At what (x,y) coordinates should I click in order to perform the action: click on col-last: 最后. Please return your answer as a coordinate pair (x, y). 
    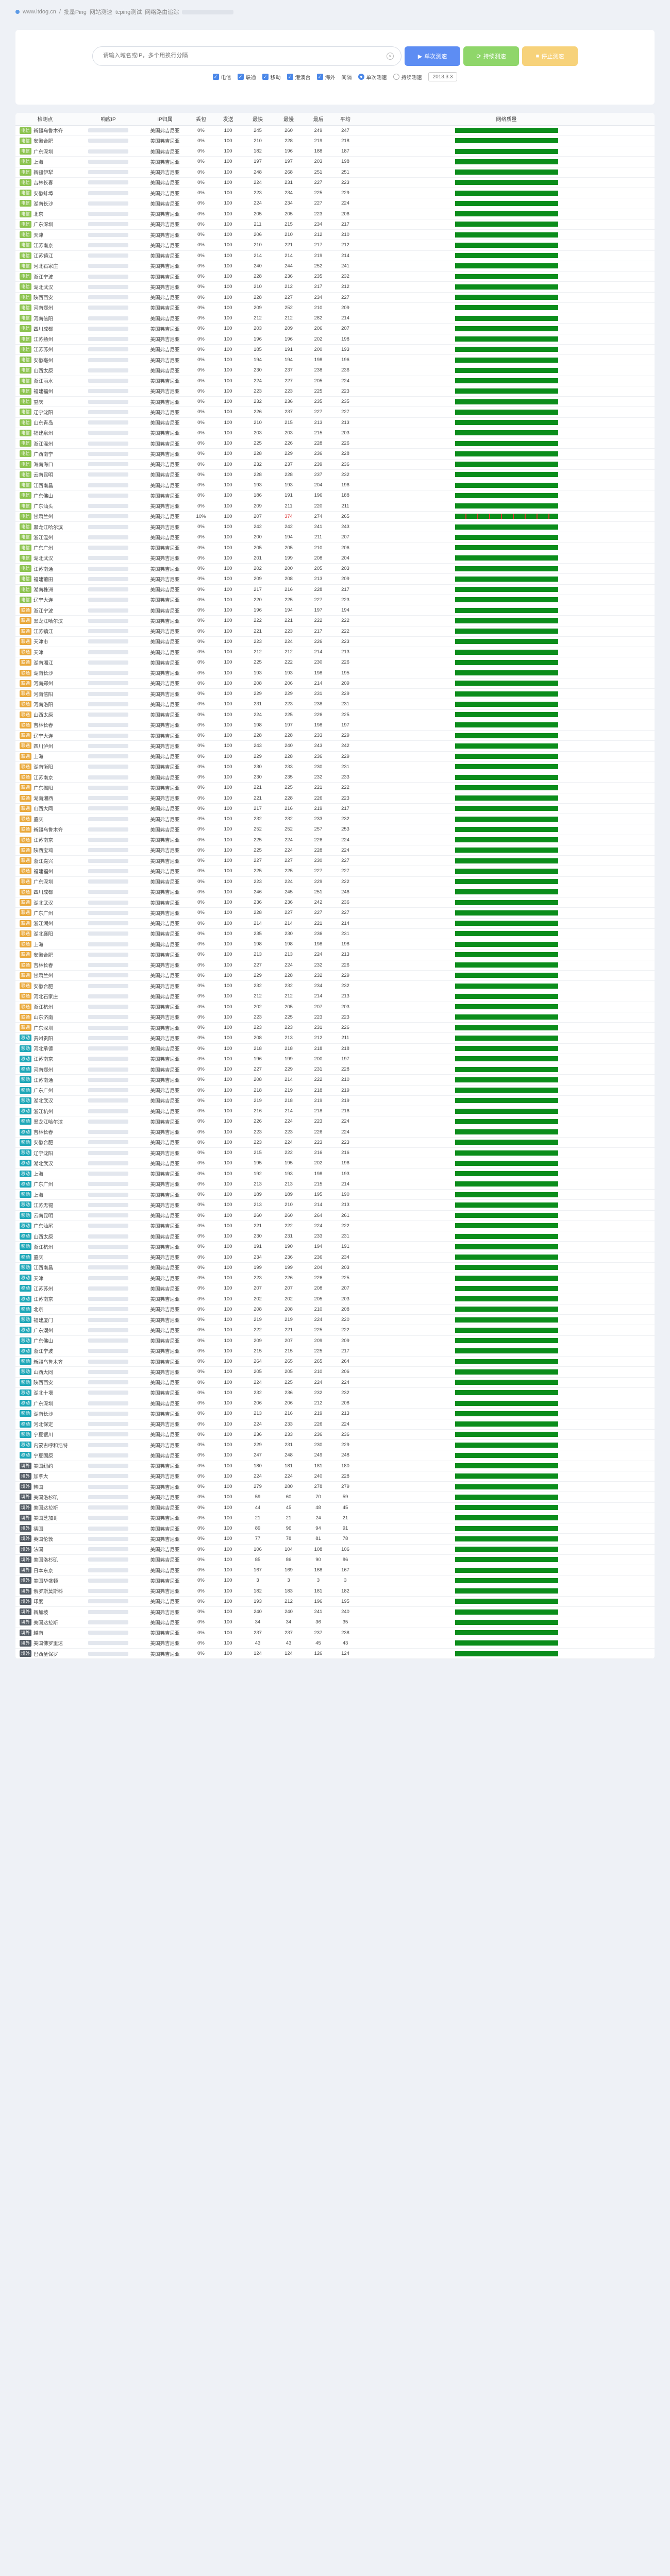
    Looking at the image, I should click on (318, 119).